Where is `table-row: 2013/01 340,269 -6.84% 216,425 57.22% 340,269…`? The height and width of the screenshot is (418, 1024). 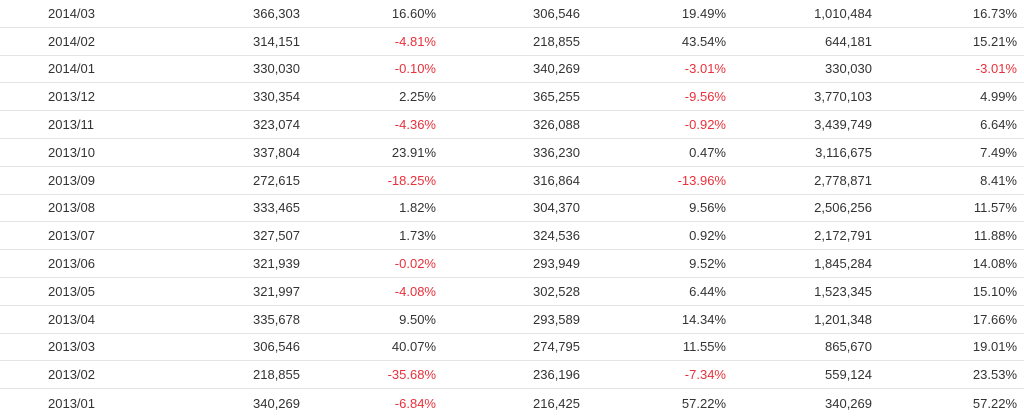
table-row: 2013/01 340,269 -6.84% 216,425 57.22% 340,269… is located at coordinates (512, 403).